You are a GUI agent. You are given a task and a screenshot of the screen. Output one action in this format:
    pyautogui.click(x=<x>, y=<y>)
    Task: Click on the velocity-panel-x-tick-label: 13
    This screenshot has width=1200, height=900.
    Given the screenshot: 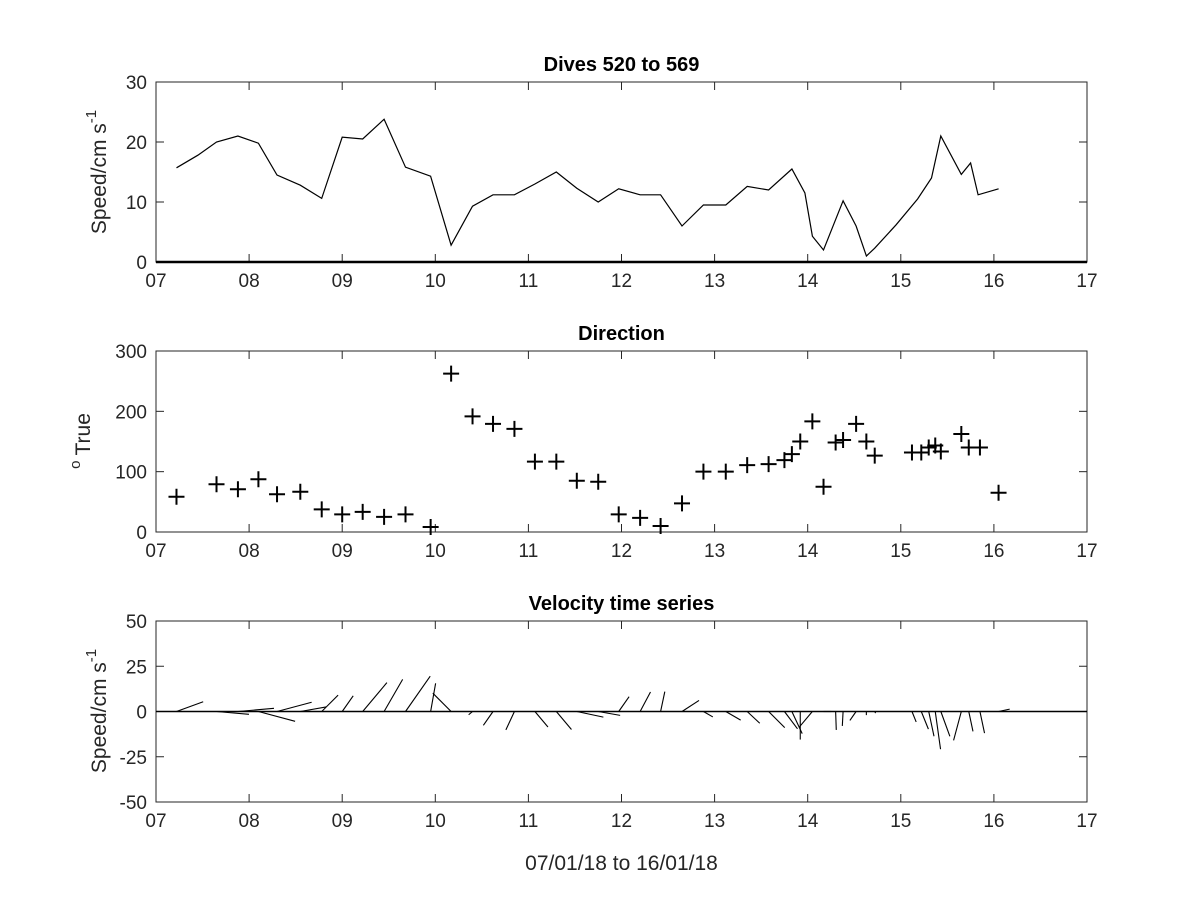 What is the action you would take?
    pyautogui.click(x=714, y=821)
    